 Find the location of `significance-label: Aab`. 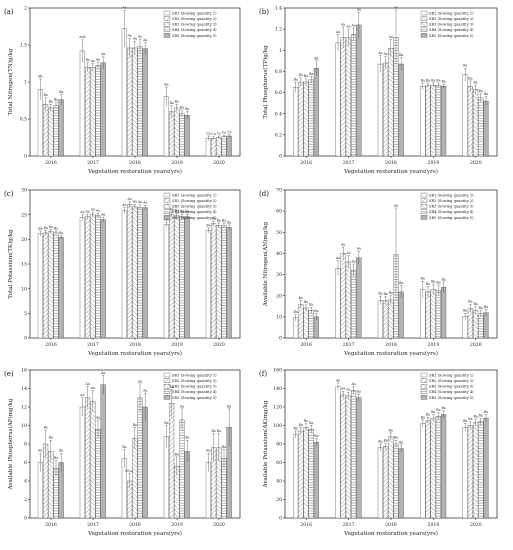

significance-label: Aab is located at coordinates (81, 37).